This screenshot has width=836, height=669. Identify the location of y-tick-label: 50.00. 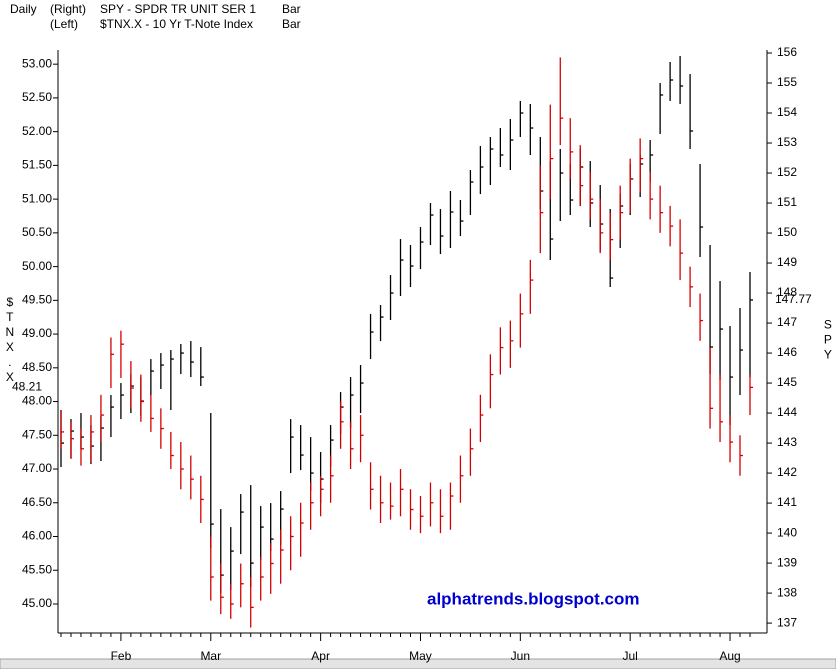
(37, 266).